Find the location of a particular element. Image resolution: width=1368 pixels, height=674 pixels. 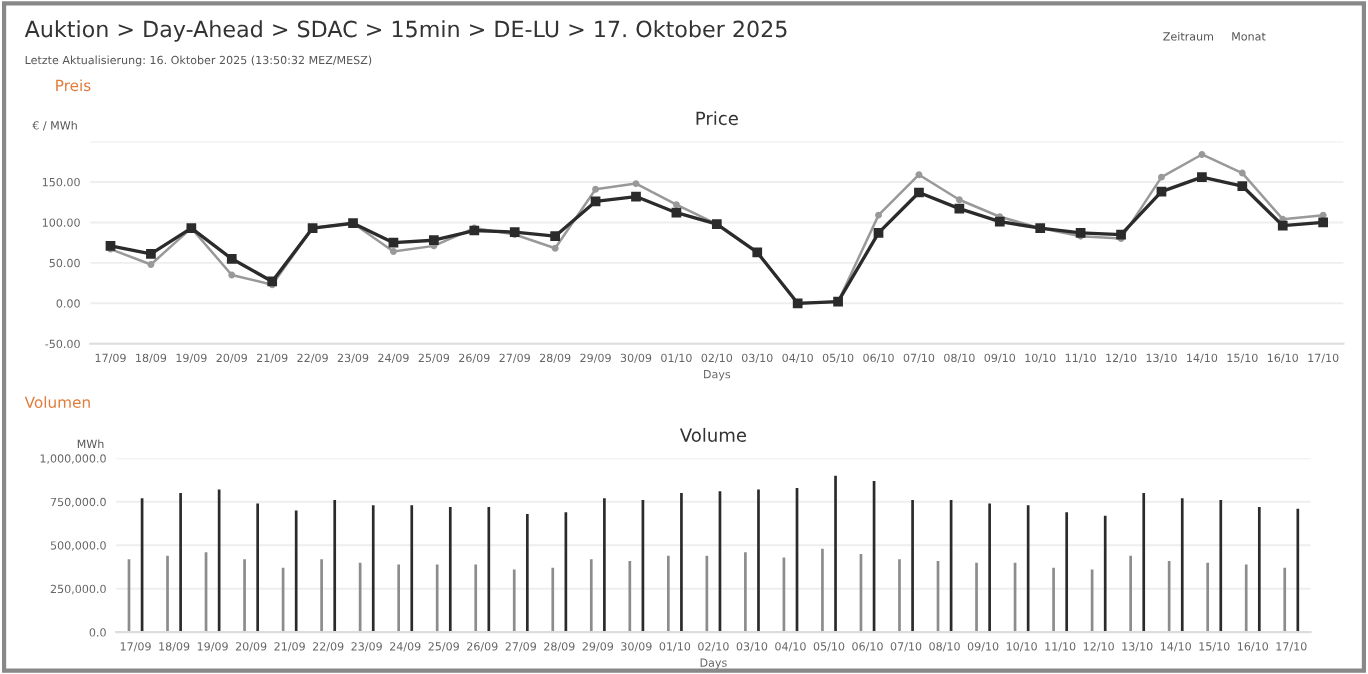

text: Auktion > Day-Ahead > SDAC > 15min > DE-LU > 17. Oktober 2025 is located at coordinates (405, 31).